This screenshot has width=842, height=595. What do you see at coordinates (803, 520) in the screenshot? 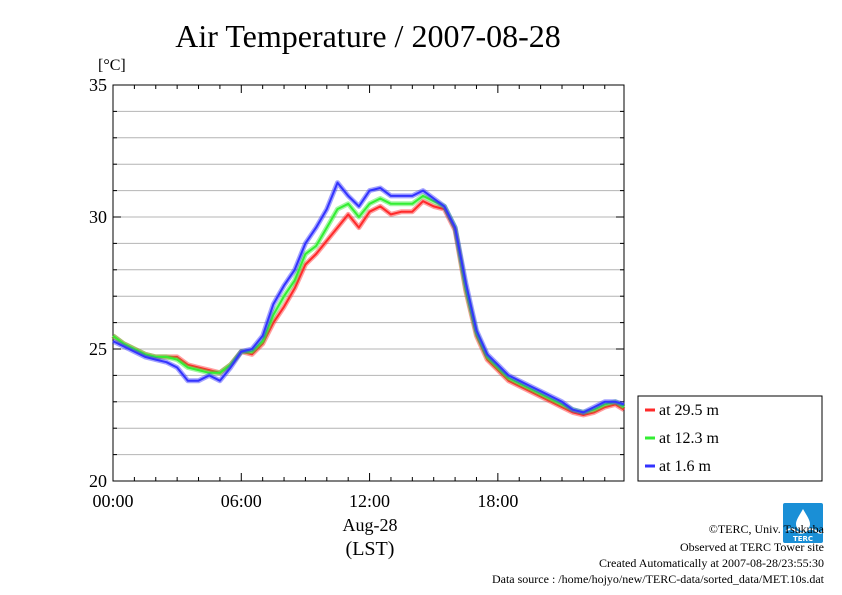
I see `water-drop-icon` at bounding box center [803, 520].